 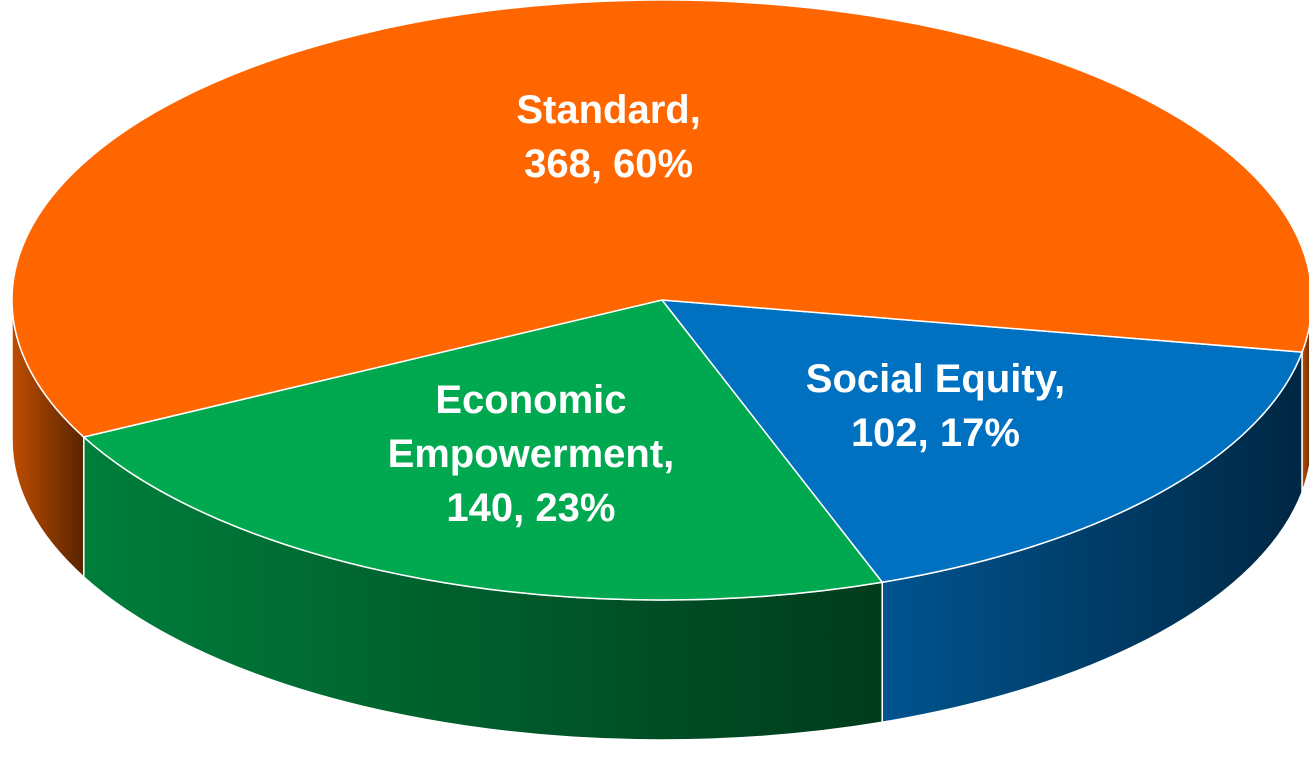 I want to click on category-label: Standard,, so click(x=608, y=109).